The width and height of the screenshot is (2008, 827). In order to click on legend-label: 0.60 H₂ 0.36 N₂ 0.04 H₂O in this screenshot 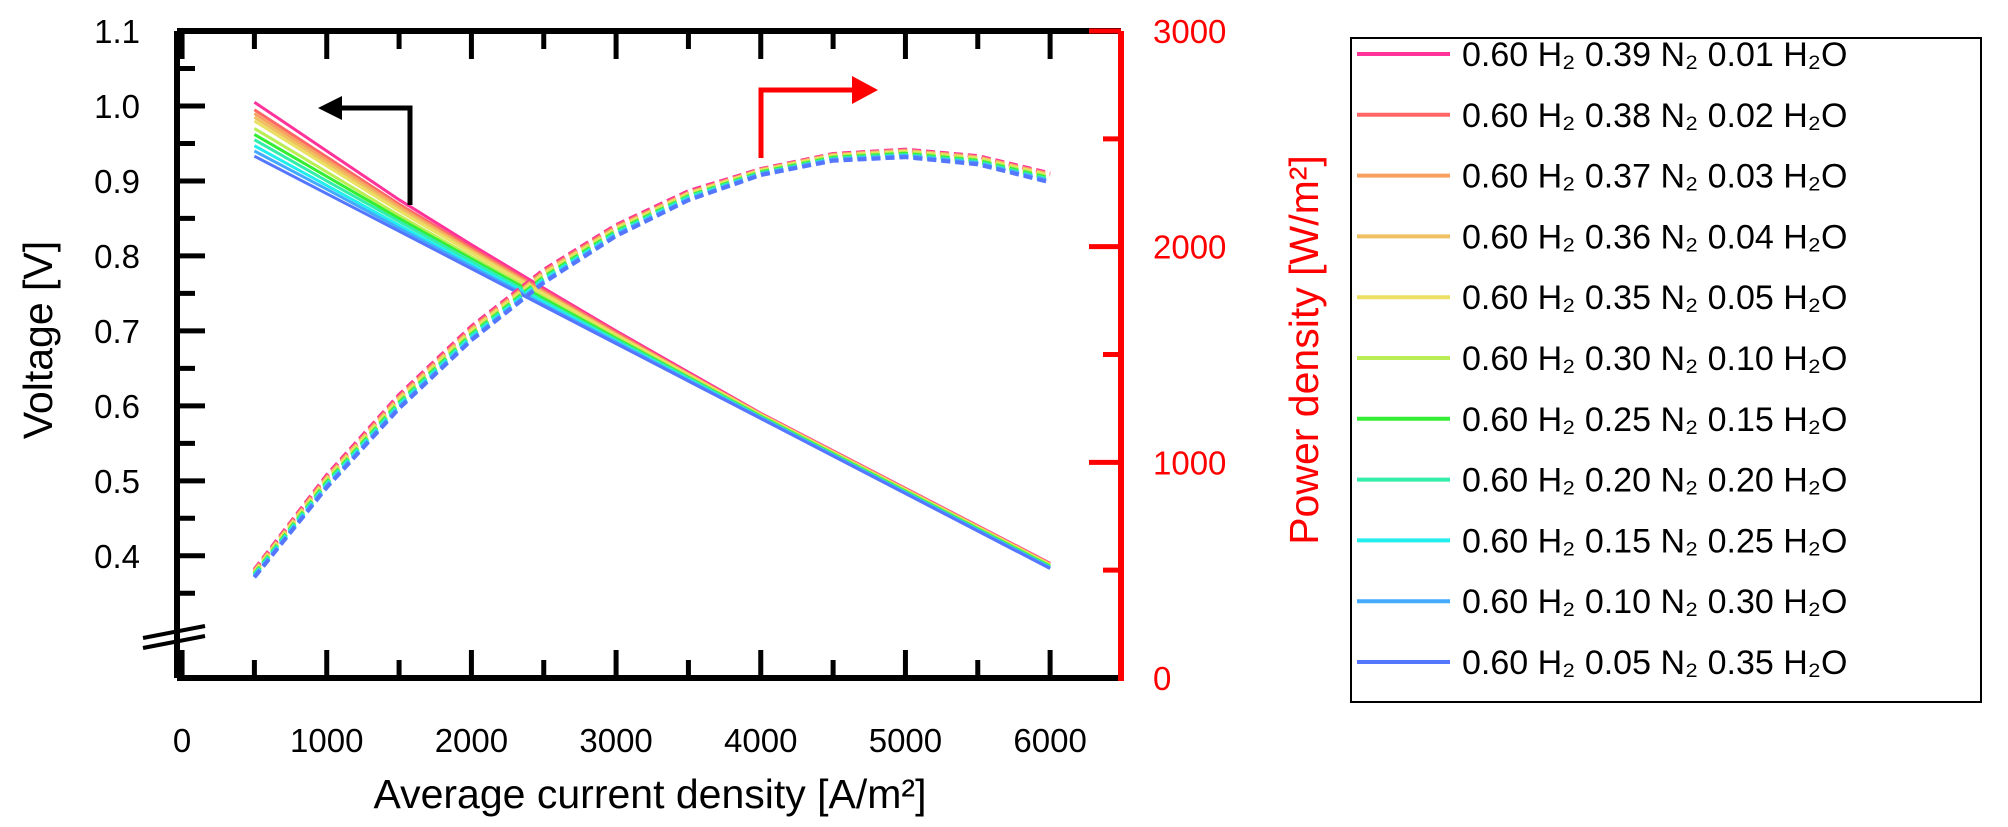, I will do `click(1654, 237)`.